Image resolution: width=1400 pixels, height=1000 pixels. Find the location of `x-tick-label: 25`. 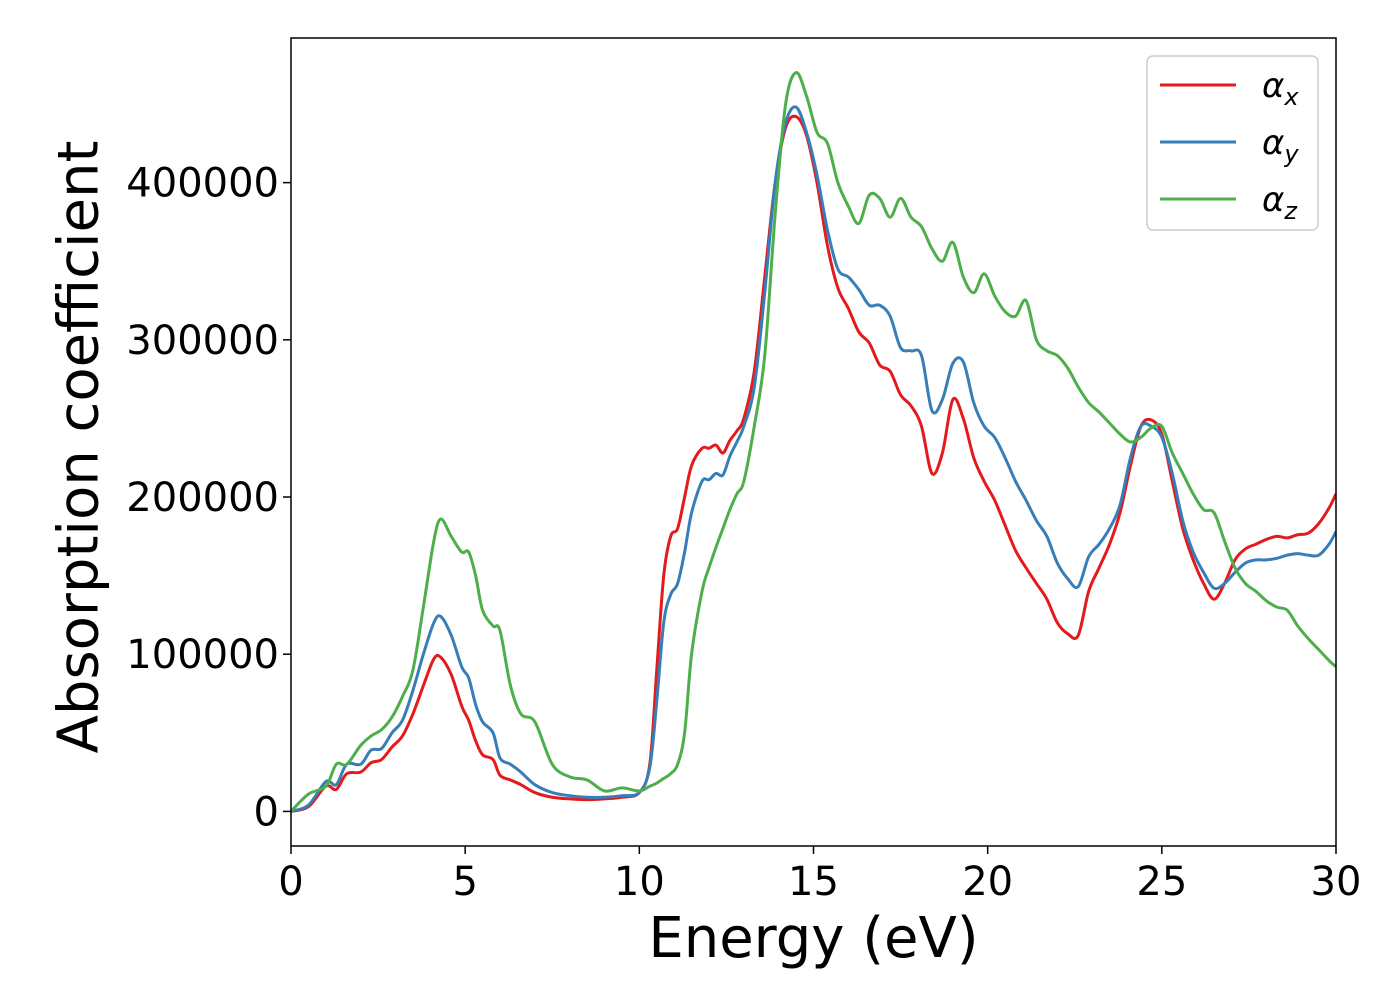

x-tick-label: 25 is located at coordinates (1161, 882).